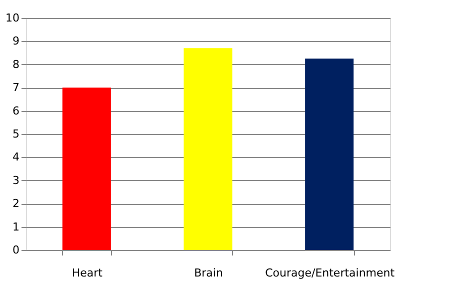 This screenshot has width=474, height=291. Describe the element at coordinates (16, 250) in the screenshot. I see `y-tick-label: 0` at that location.